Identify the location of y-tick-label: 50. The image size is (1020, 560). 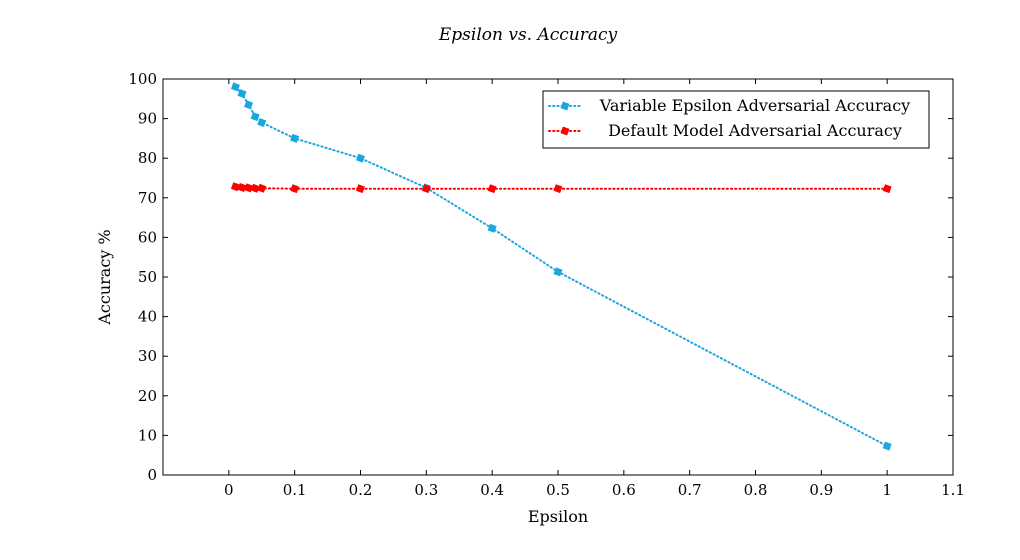
(147, 277).